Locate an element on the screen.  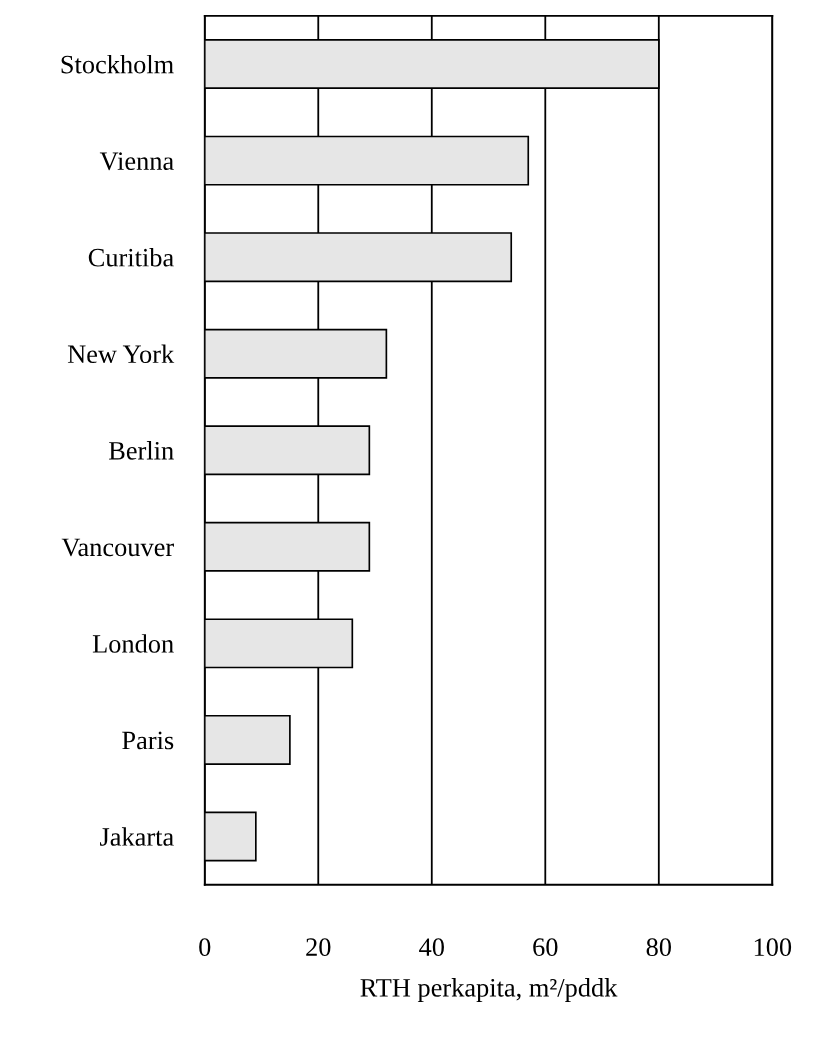
y-tick-label: Berlin is located at coordinates (141, 450).